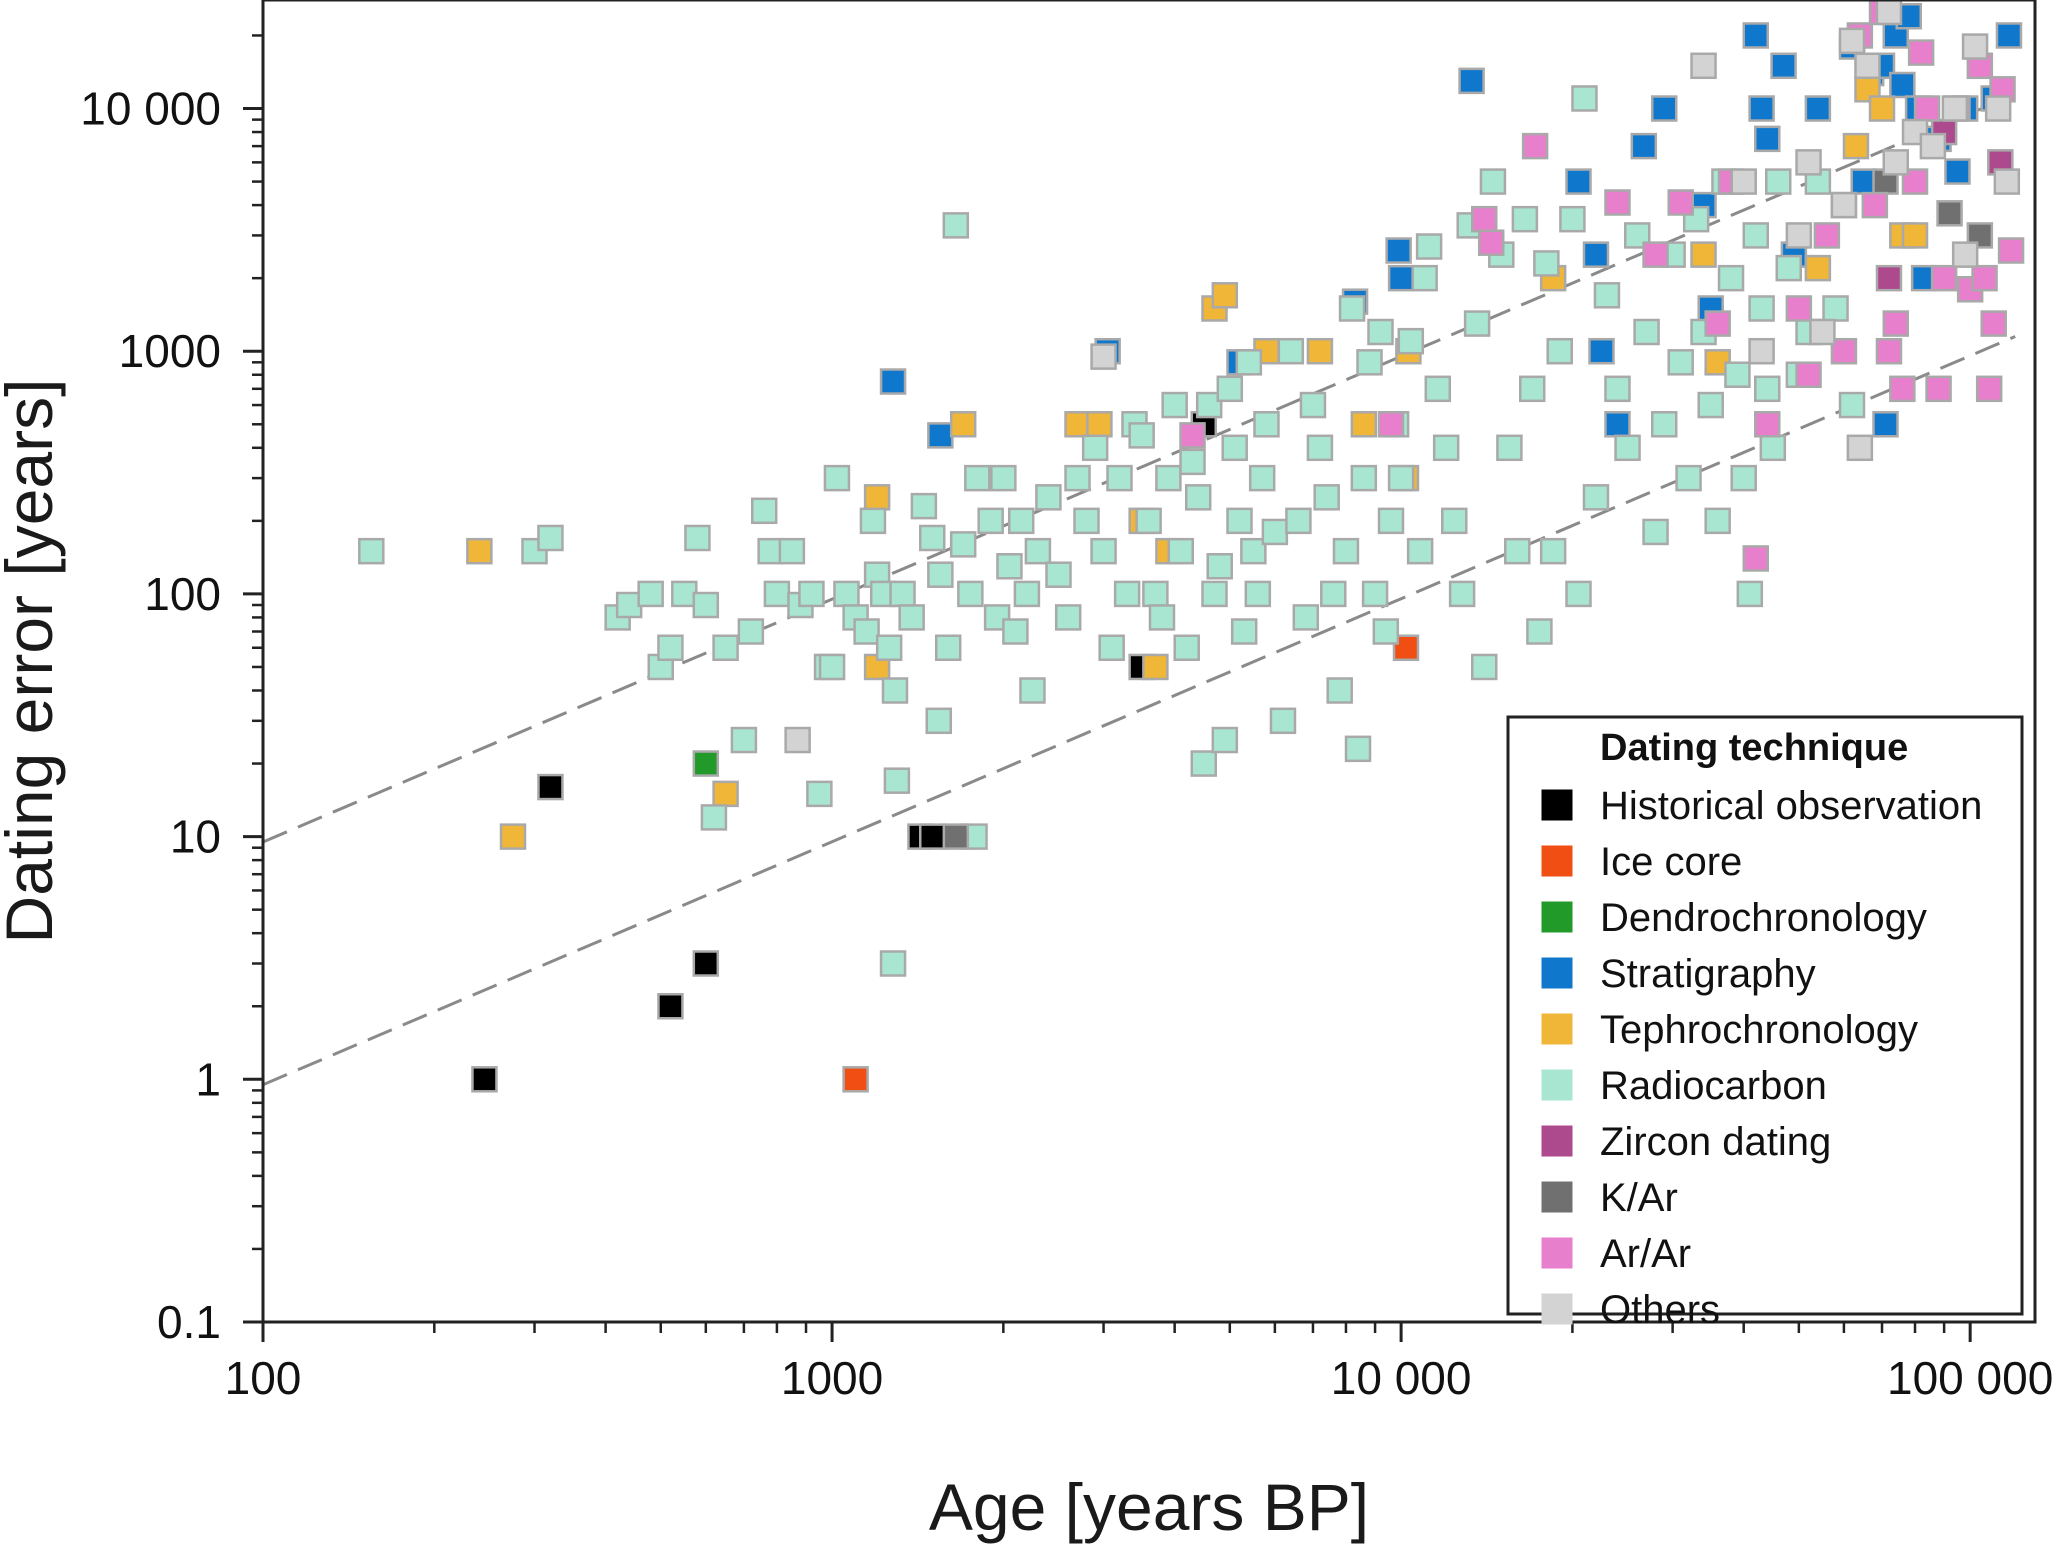 The image size is (2067, 1544). What do you see at coordinates (263, 1378) in the screenshot?
I see `x-tick-label: 100` at bounding box center [263, 1378].